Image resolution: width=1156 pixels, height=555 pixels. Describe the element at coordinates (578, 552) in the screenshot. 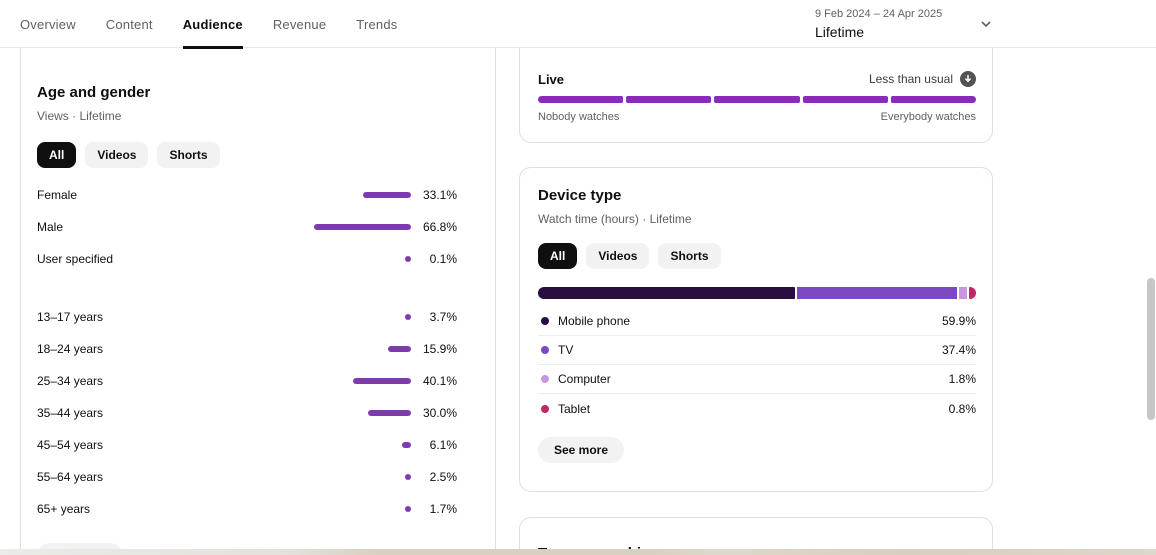

I see `bottom-edge-strip` at that location.